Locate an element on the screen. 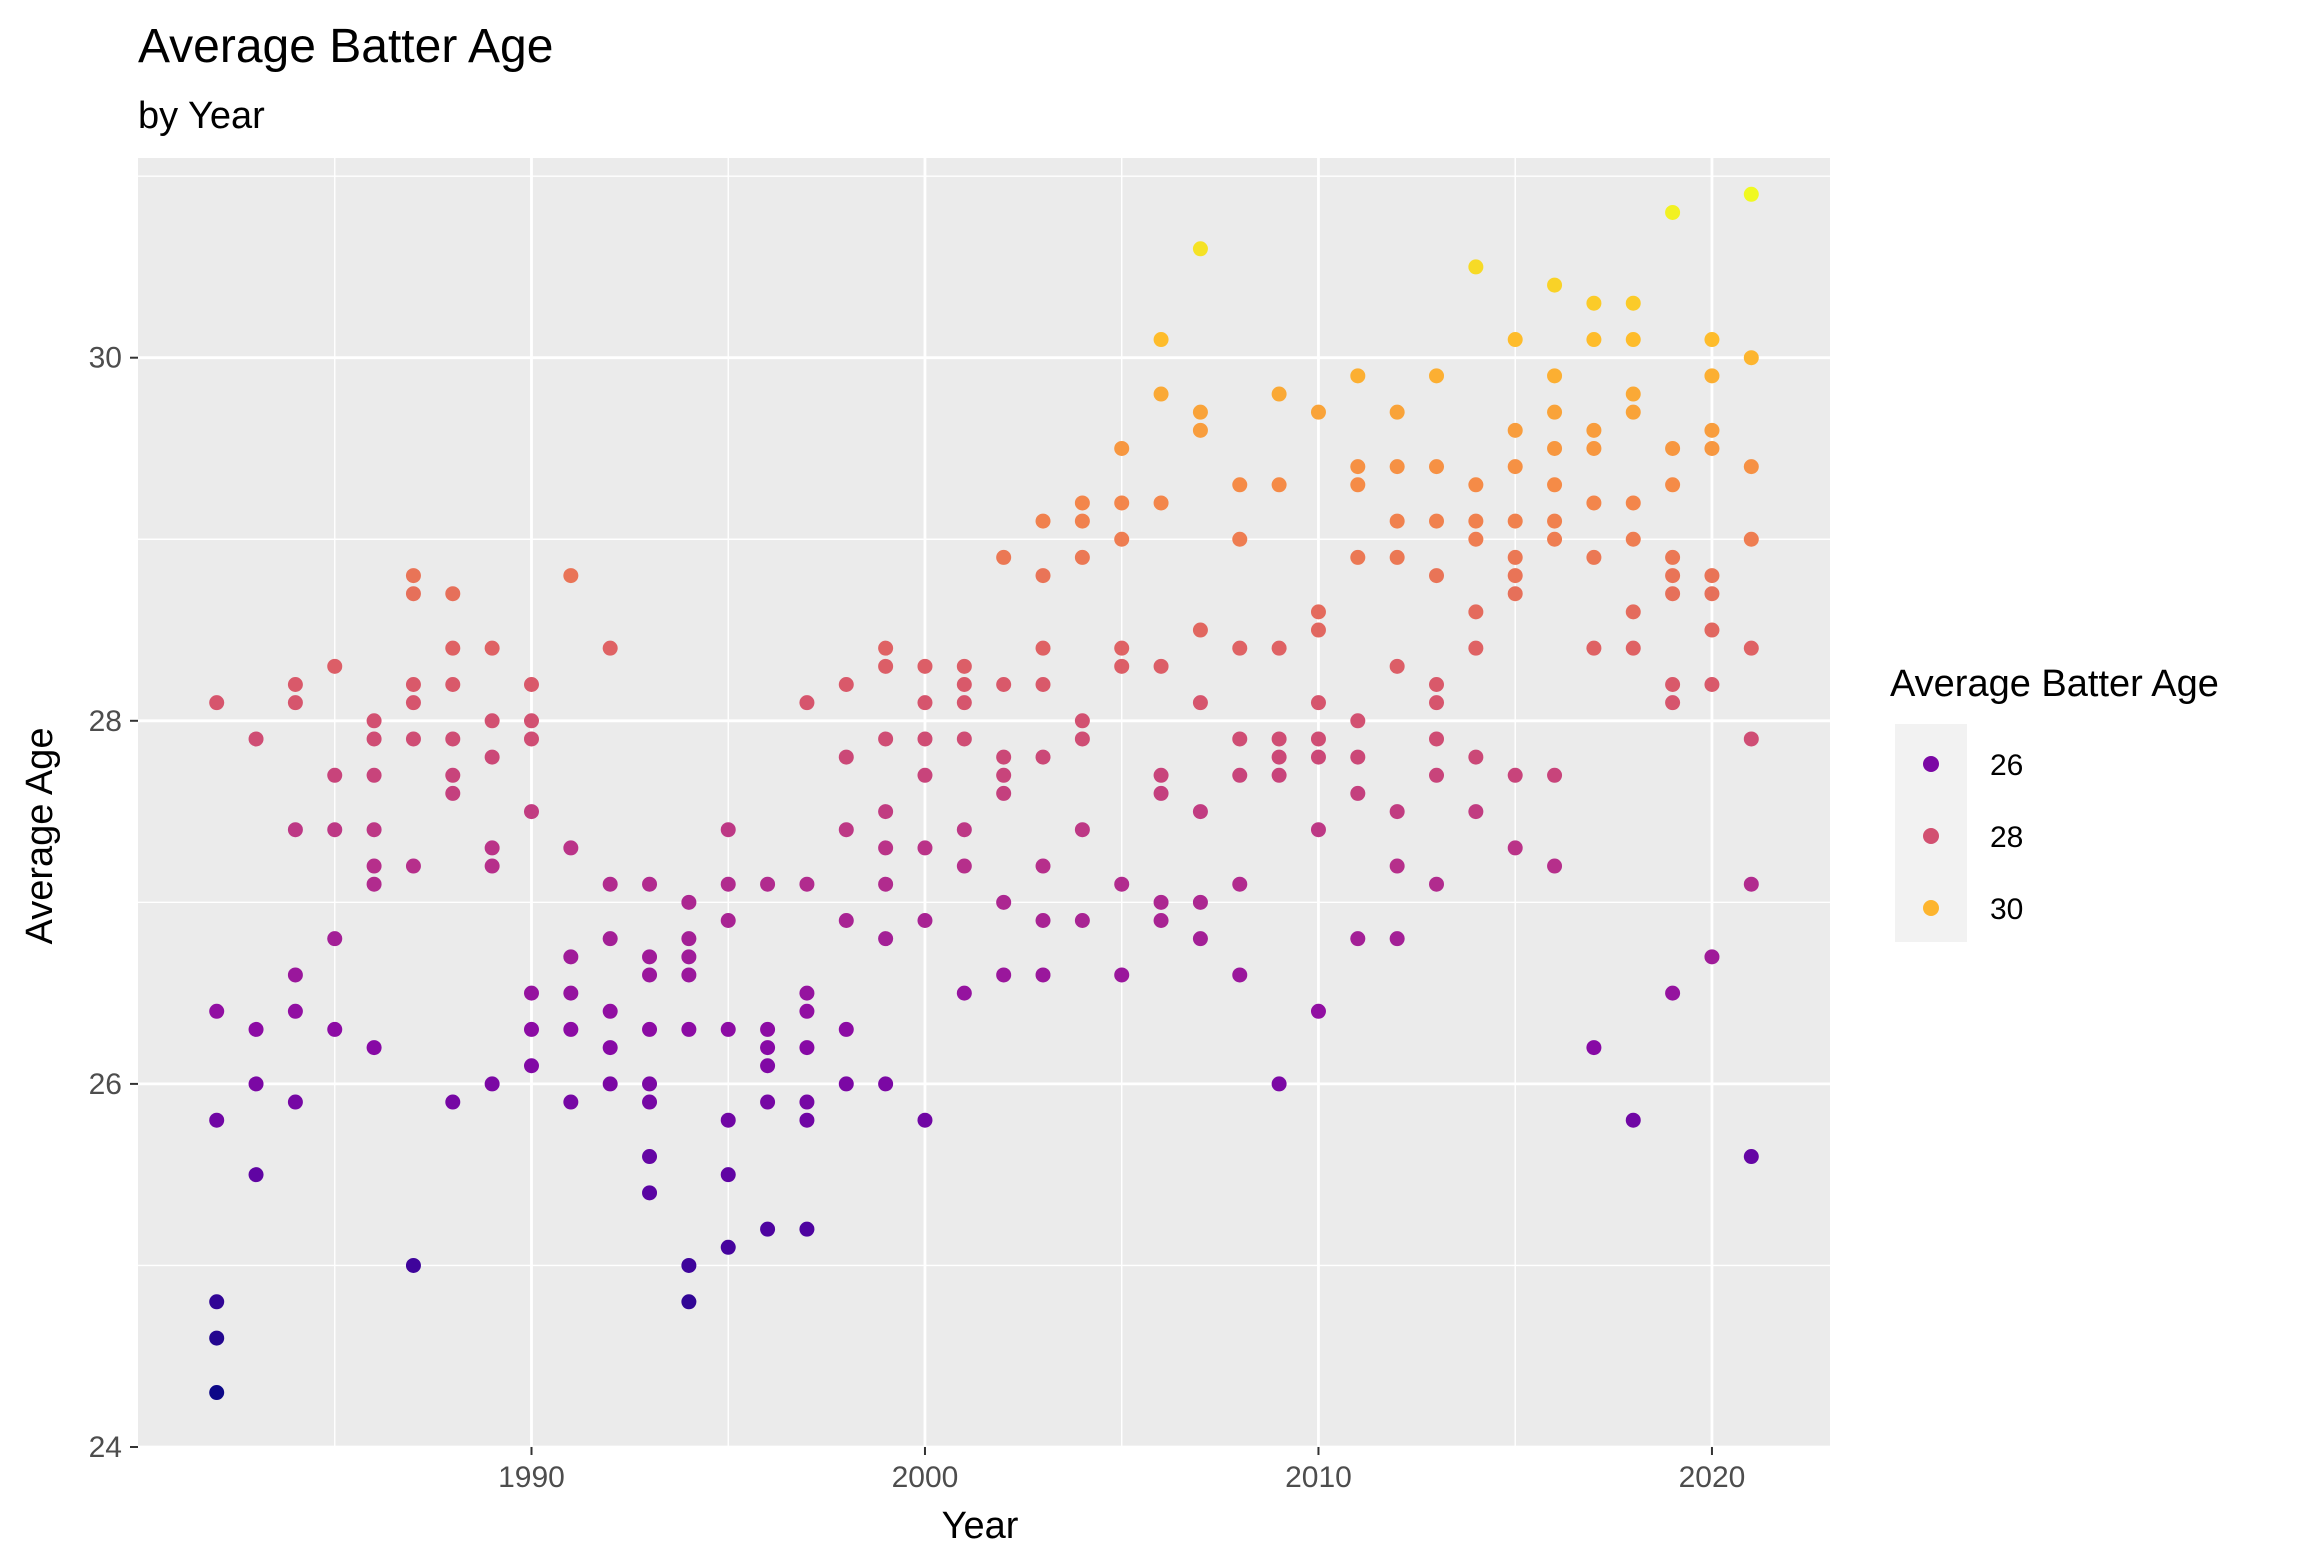 This screenshot has width=2319, height=1562. legend-key is located at coordinates (1931, 836).